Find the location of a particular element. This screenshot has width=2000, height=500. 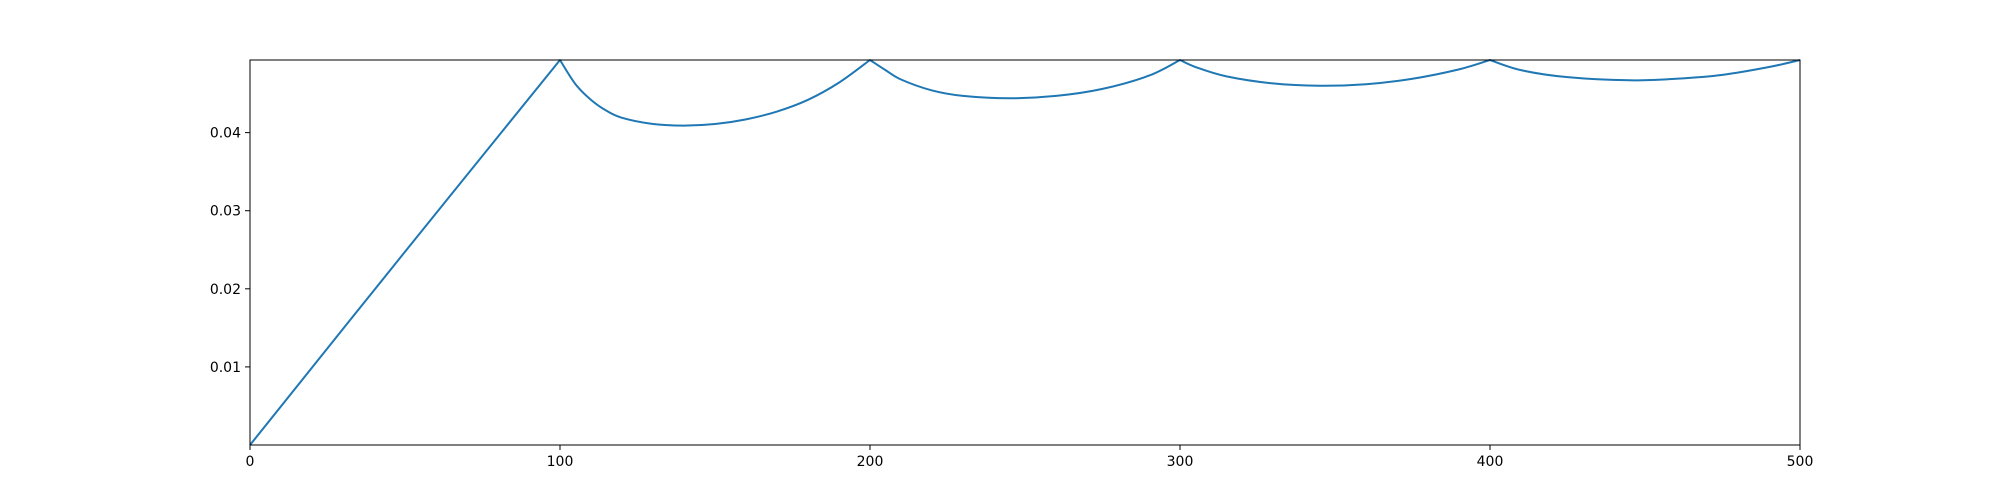

x-tick-label: 200 is located at coordinates (870, 462).